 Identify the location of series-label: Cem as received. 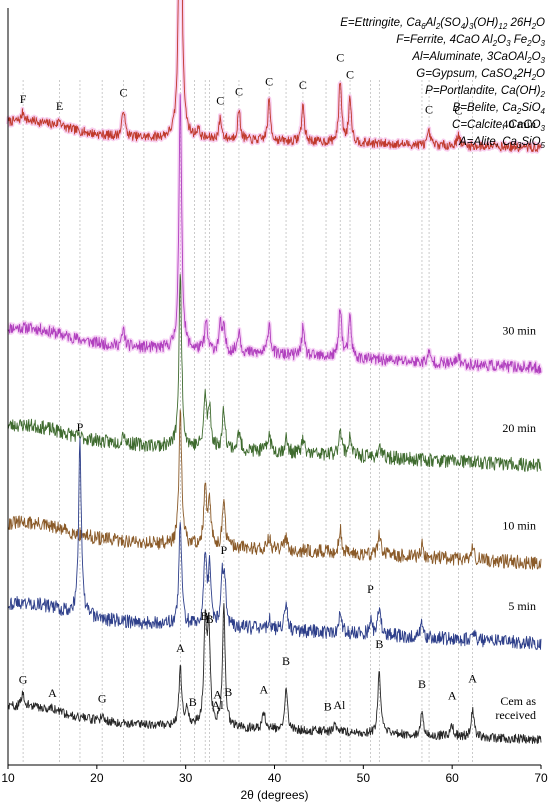
(515, 708).